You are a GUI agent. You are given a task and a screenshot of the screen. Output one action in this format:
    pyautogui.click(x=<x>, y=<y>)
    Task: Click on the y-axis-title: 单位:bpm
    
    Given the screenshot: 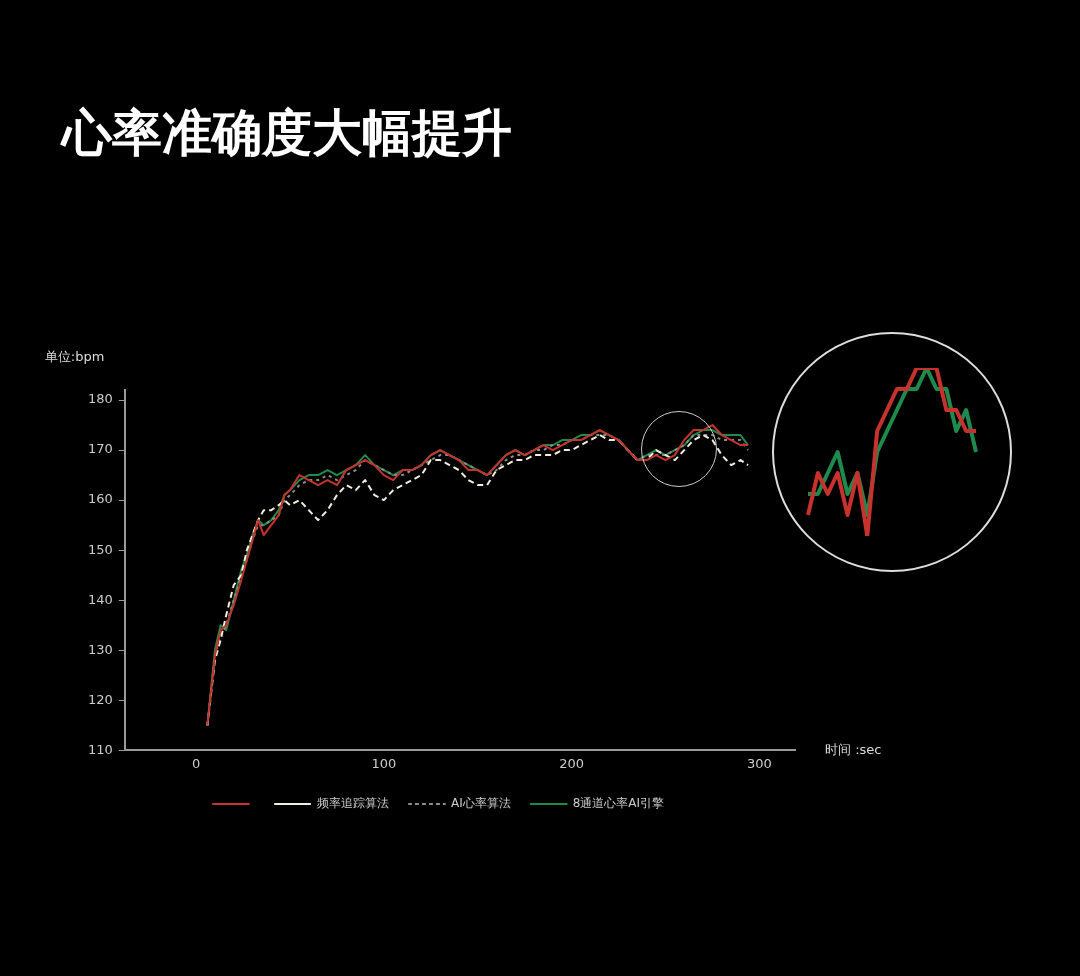 What is the action you would take?
    pyautogui.click(x=74, y=356)
    